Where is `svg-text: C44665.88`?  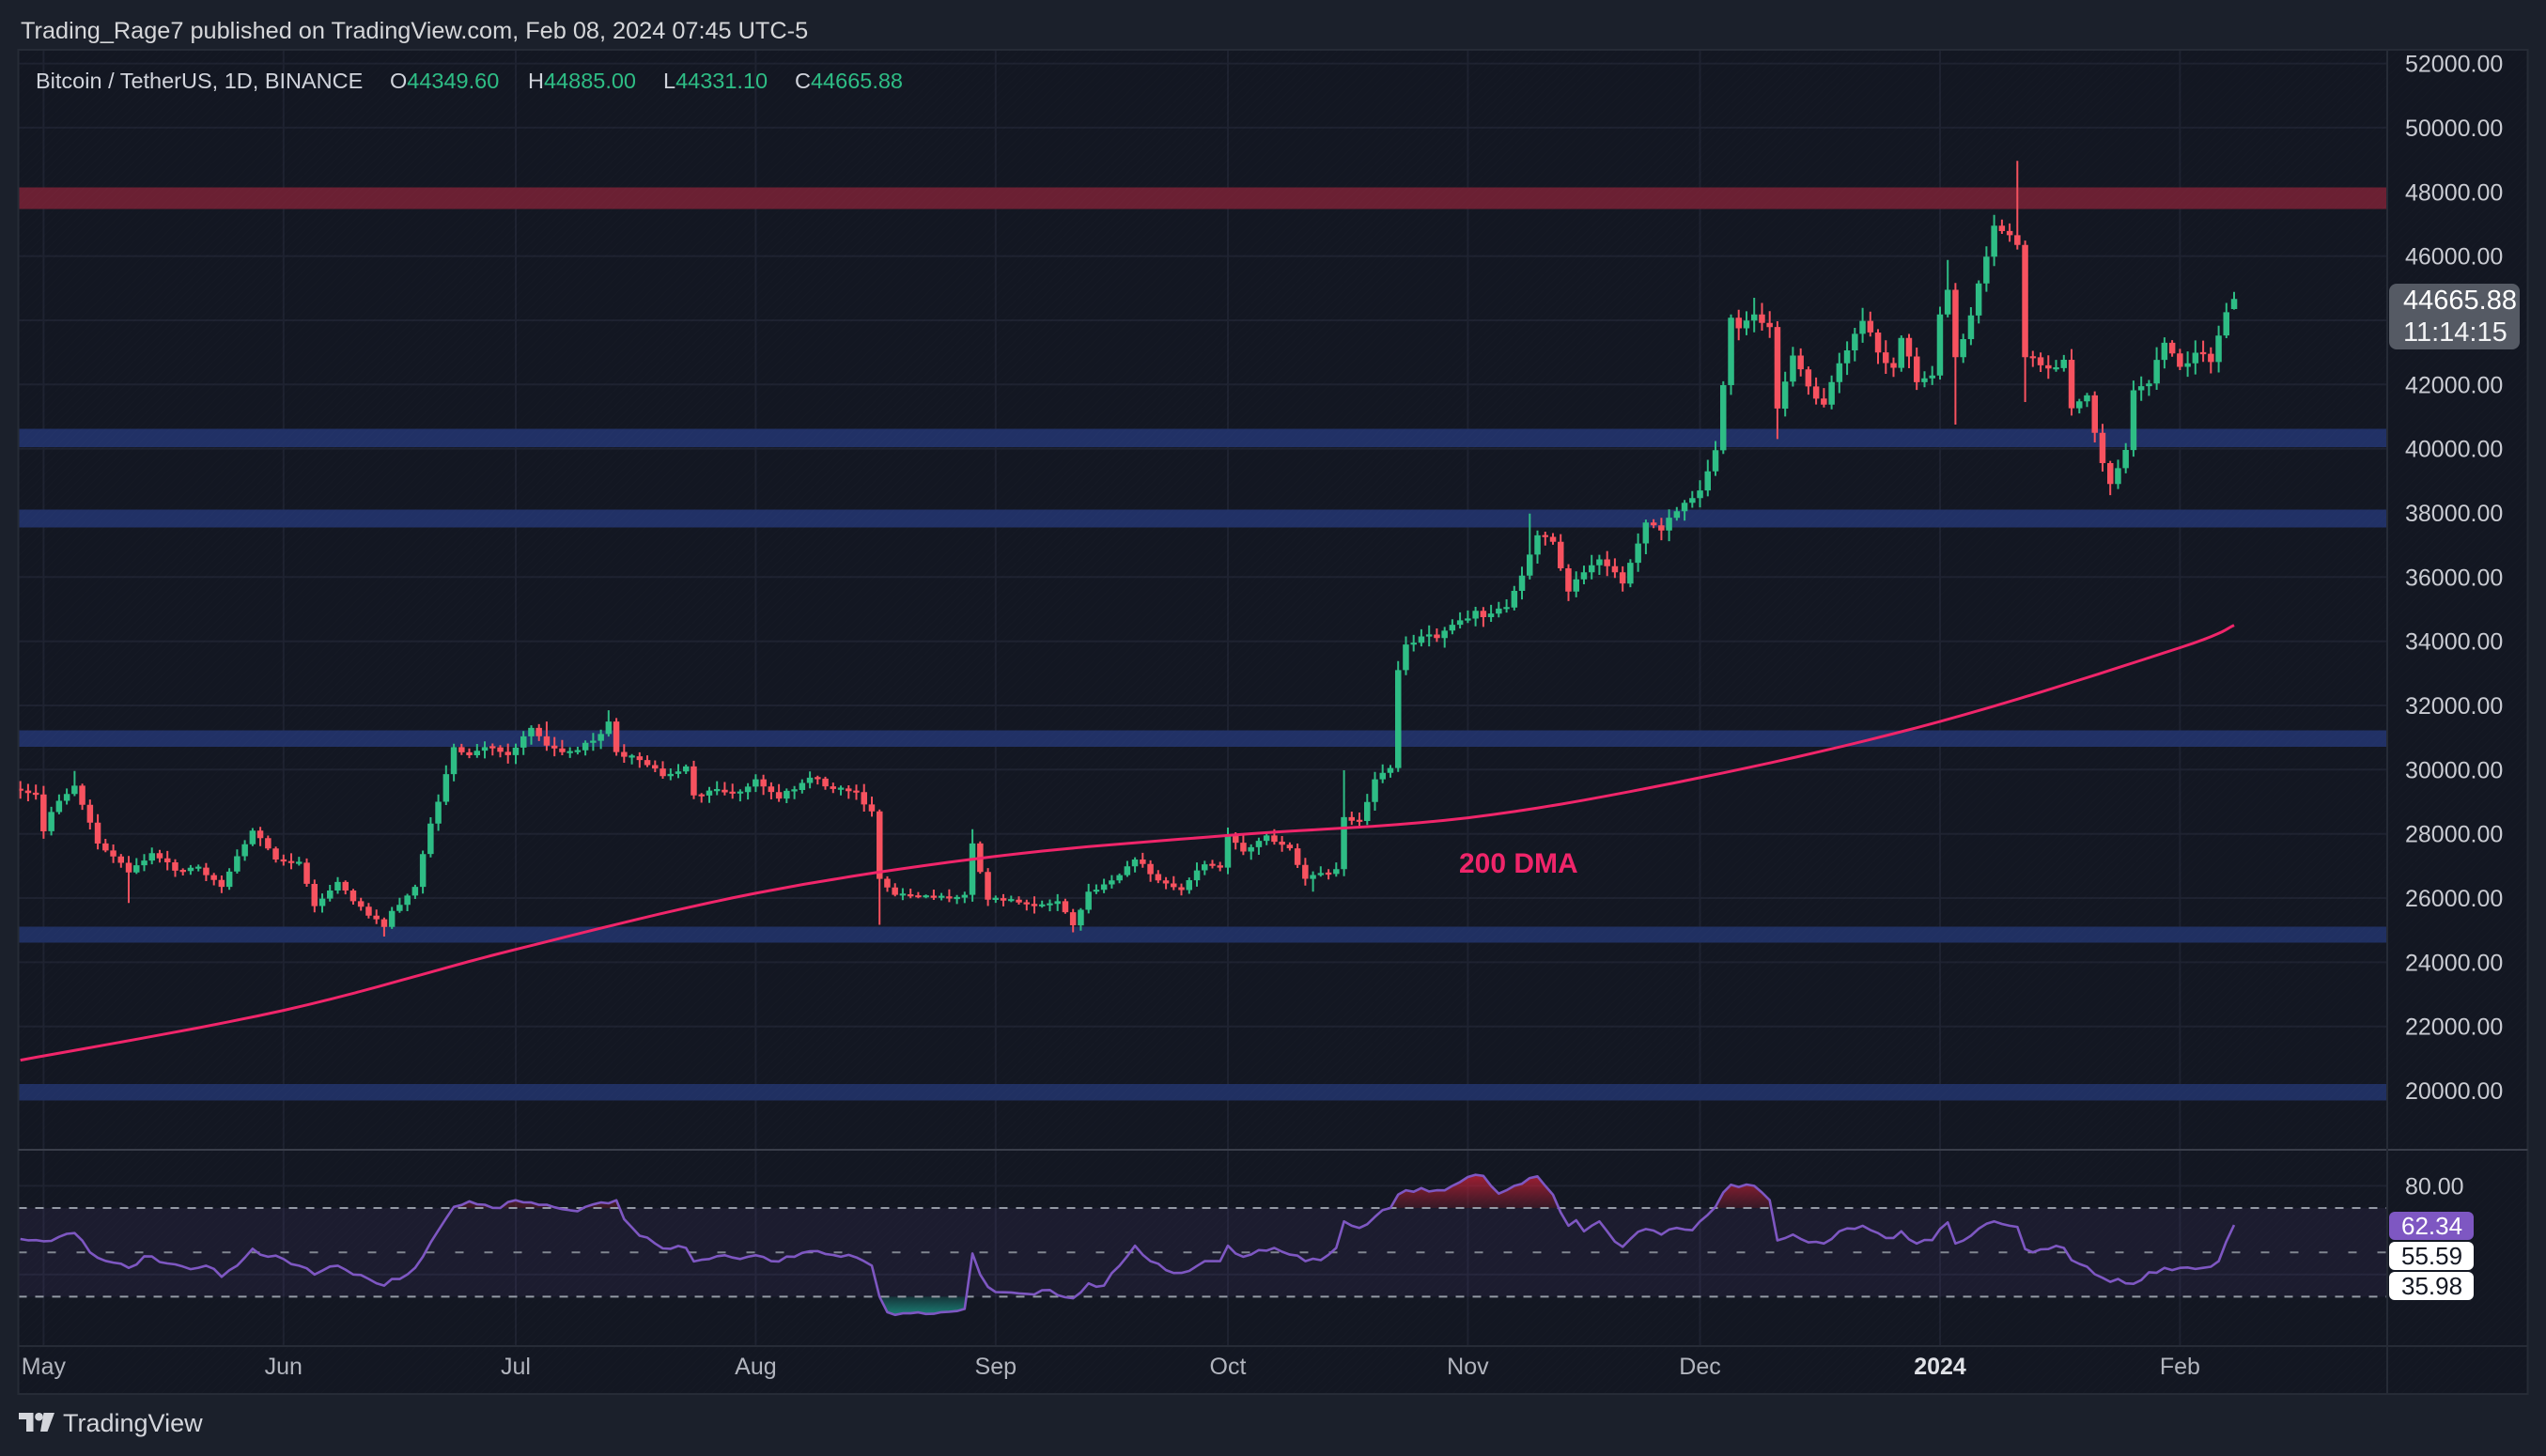
svg-text: C44665.88 is located at coordinates (849, 81).